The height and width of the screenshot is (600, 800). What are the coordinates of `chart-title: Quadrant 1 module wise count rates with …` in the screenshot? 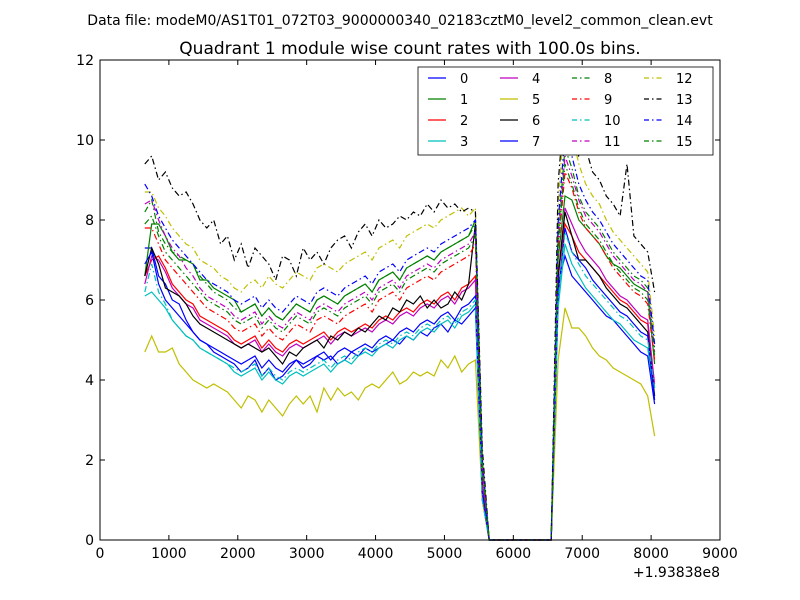 It's located at (409, 49).